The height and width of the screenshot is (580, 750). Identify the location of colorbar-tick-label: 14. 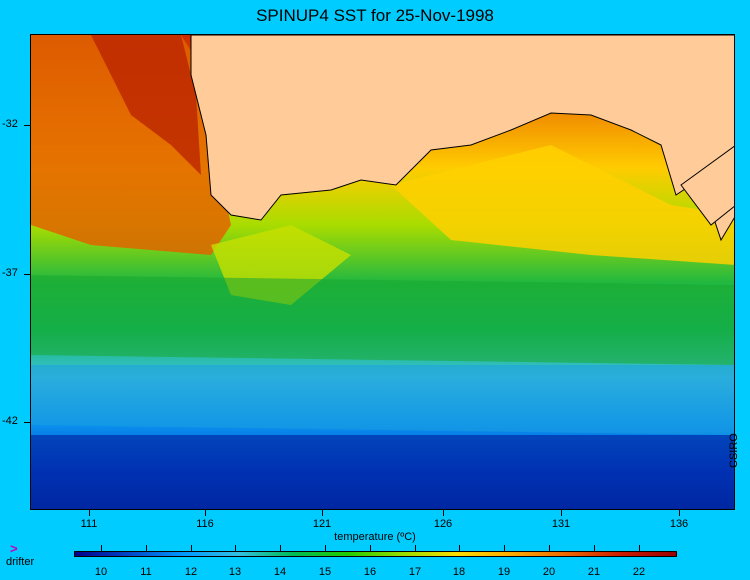
(280, 572).